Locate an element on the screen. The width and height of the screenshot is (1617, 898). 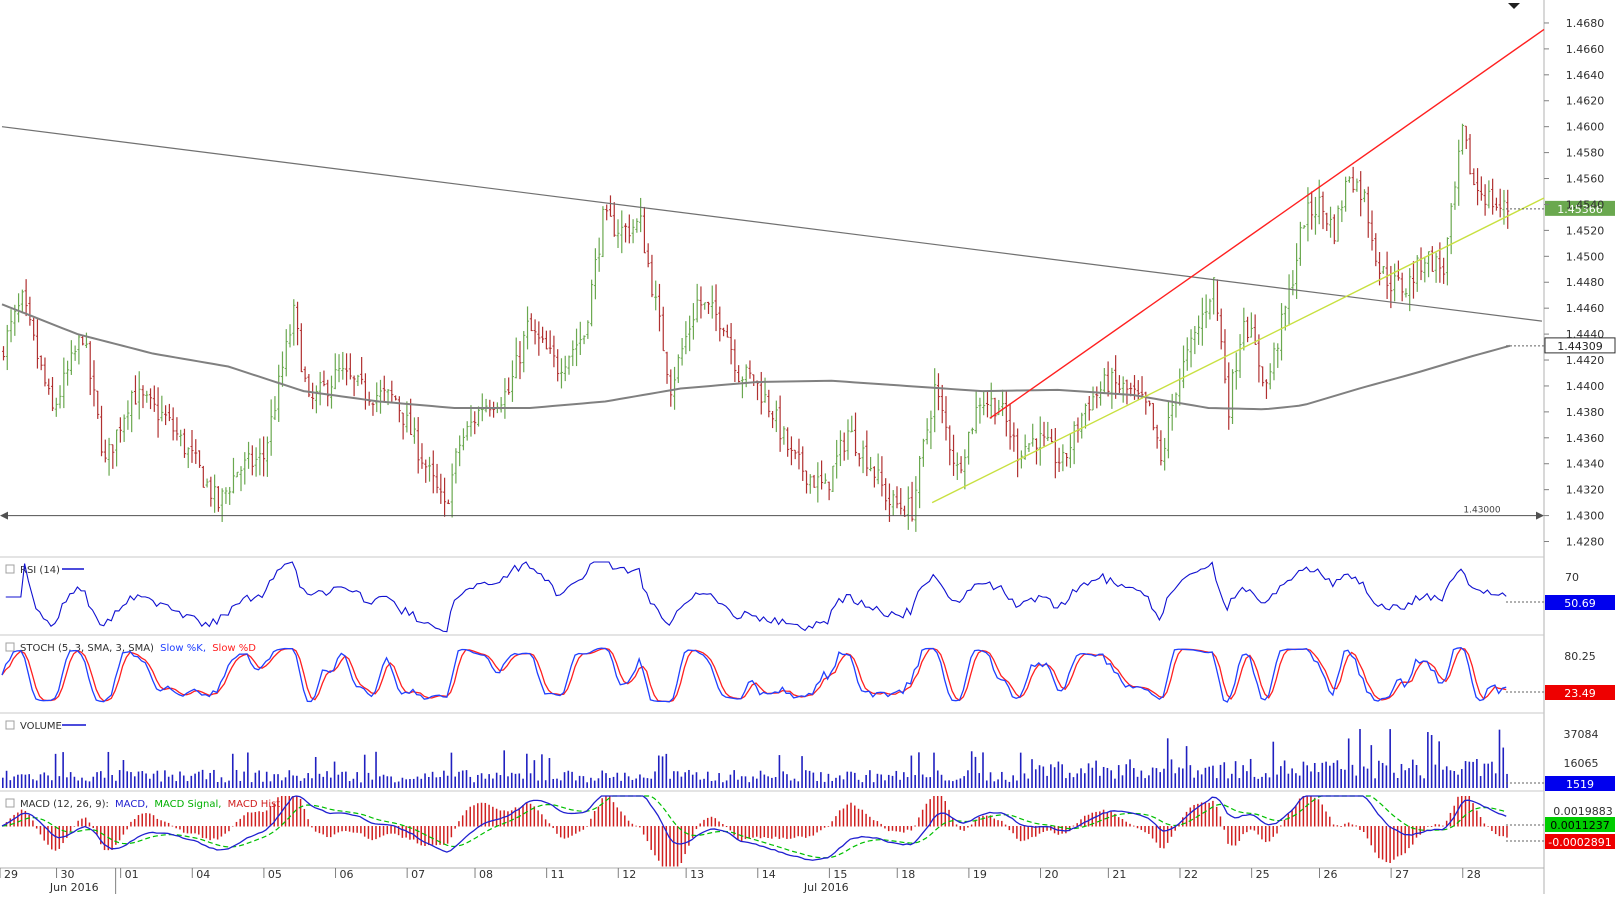
rsi-close-icon is located at coordinates (10, 569).